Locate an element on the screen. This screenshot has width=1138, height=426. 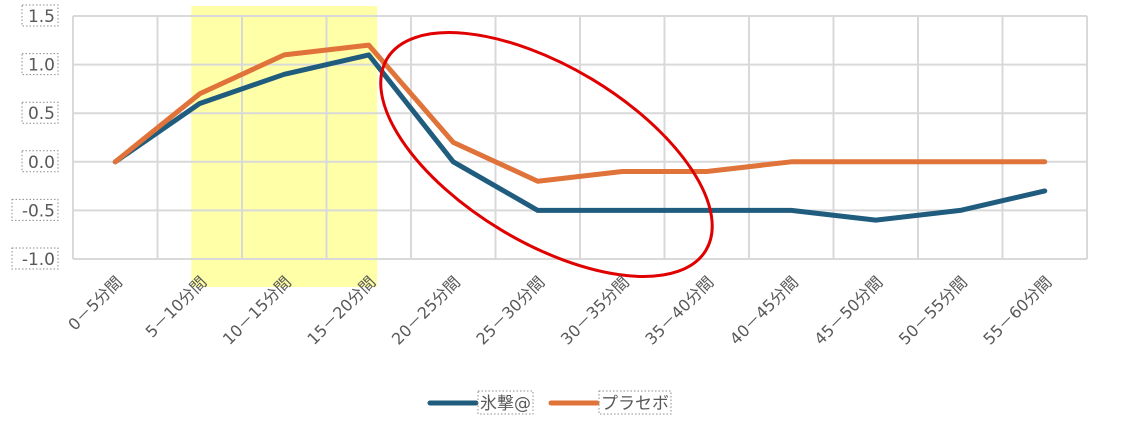
legend: 氷撃@ プラセボ is located at coordinates (549, 402).